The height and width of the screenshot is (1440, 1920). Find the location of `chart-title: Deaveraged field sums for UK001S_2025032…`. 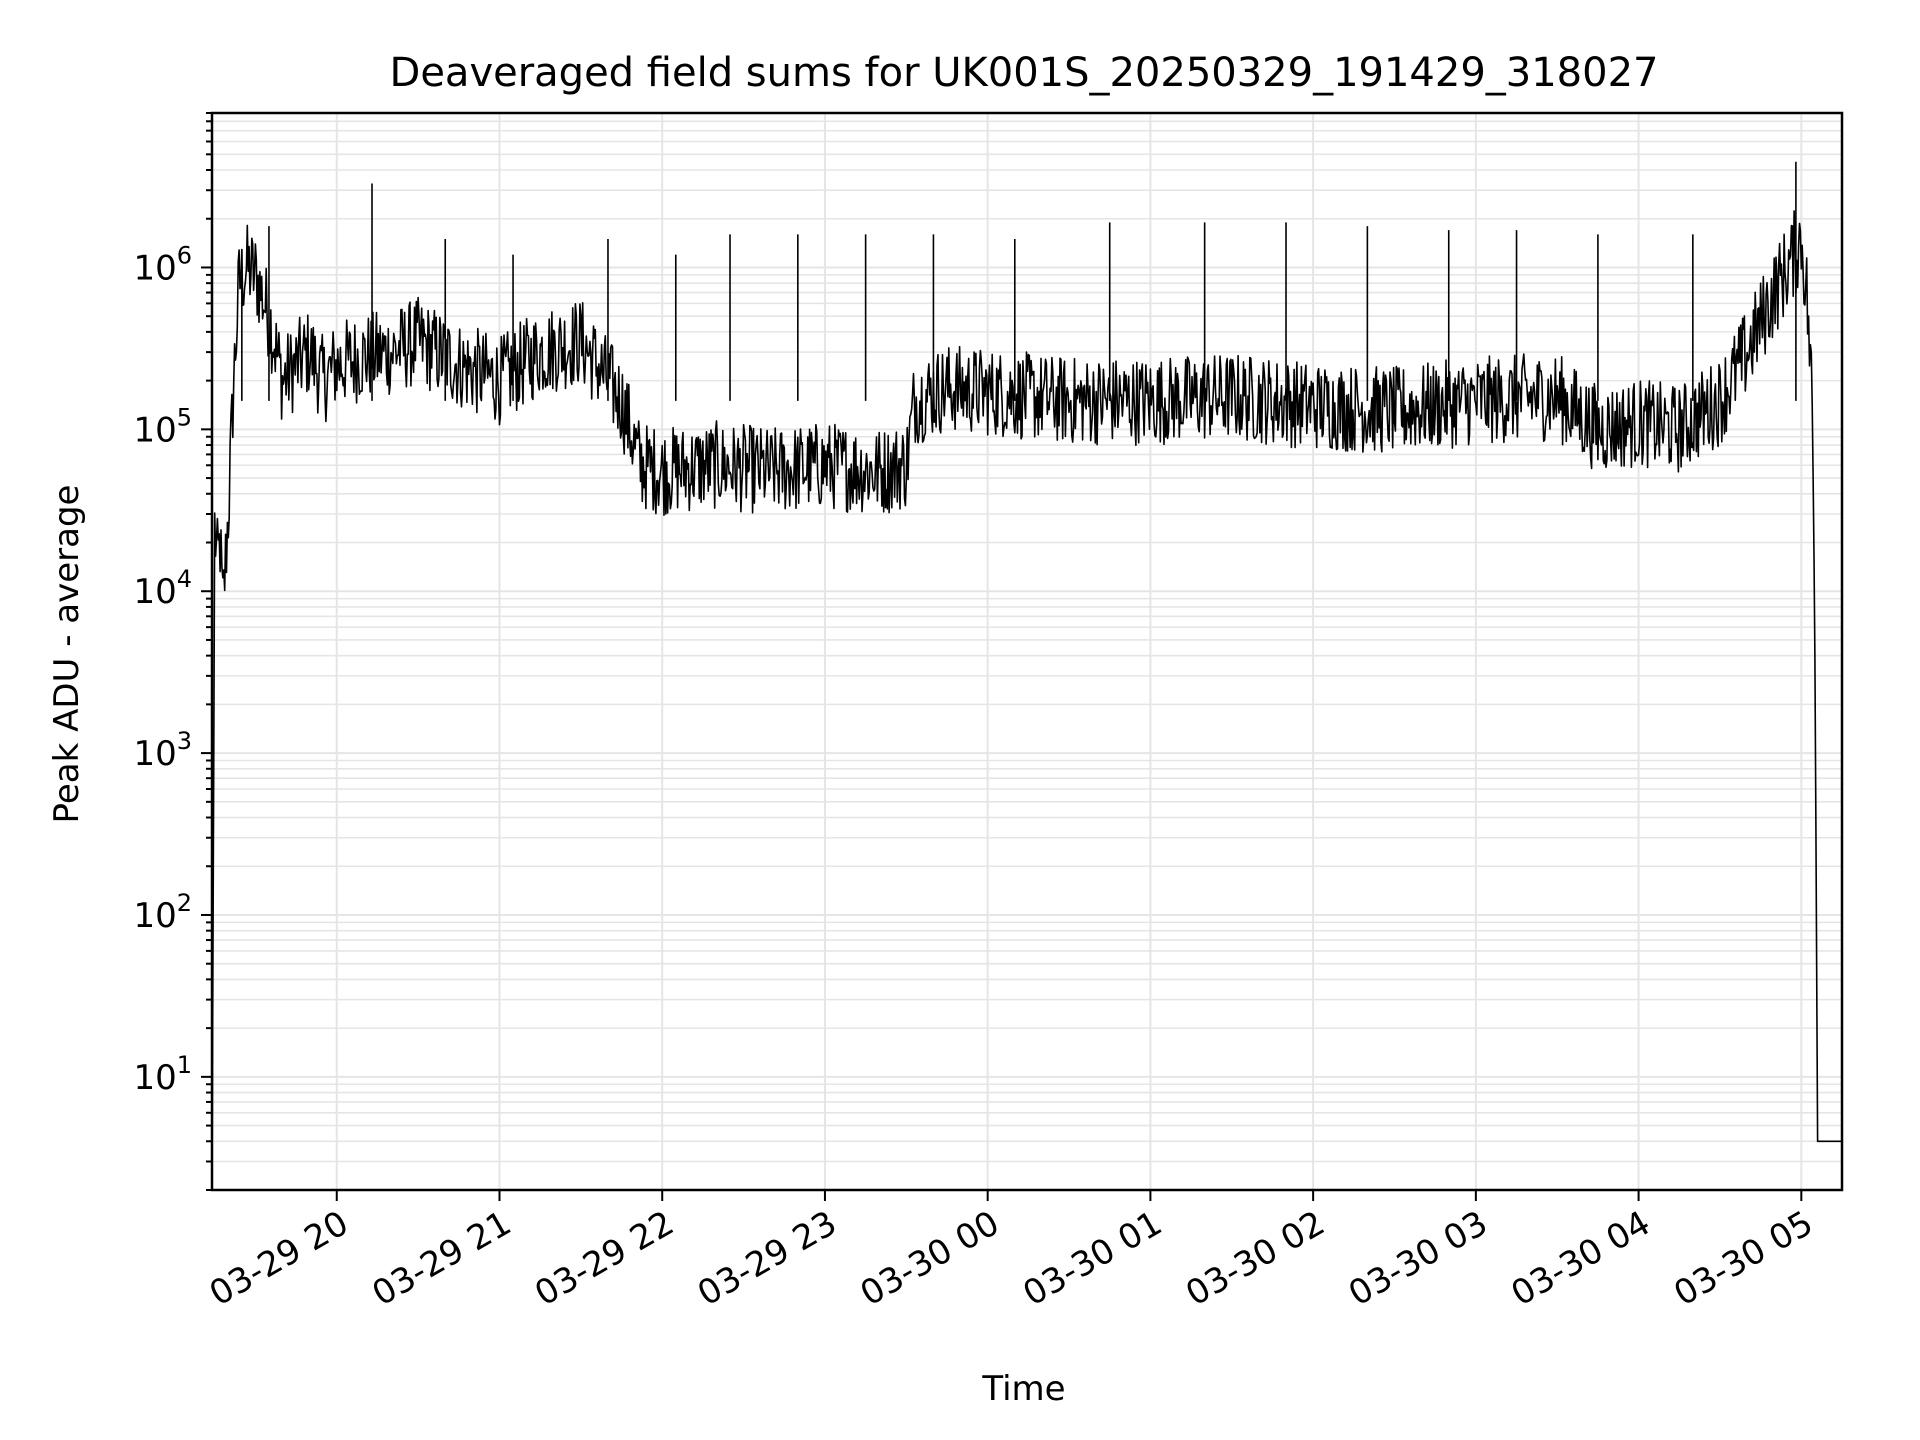

chart-title: Deaveraged field sums for UK001S_2025032… is located at coordinates (1024, 73).